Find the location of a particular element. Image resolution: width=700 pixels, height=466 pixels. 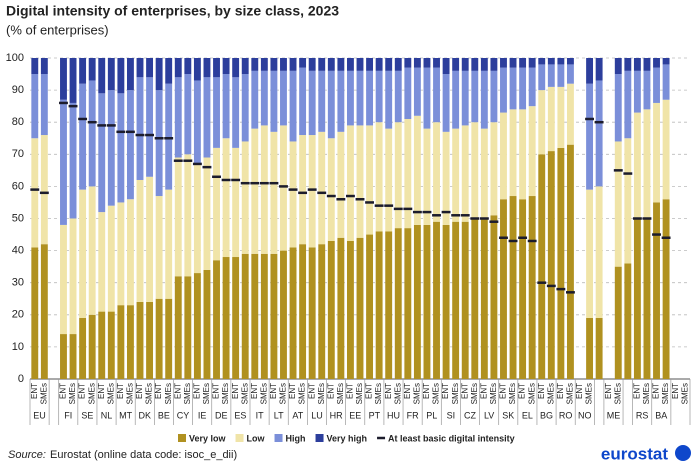

y-tick-label: 50 is located at coordinates (18, 218).